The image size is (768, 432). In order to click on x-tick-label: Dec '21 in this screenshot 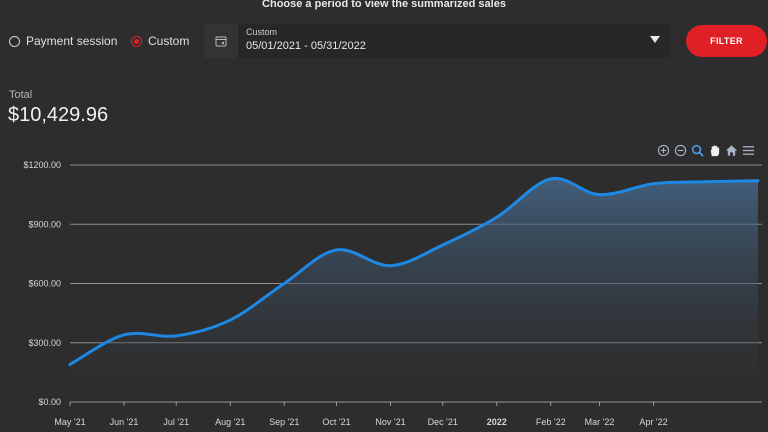, I will do `click(443, 422)`.